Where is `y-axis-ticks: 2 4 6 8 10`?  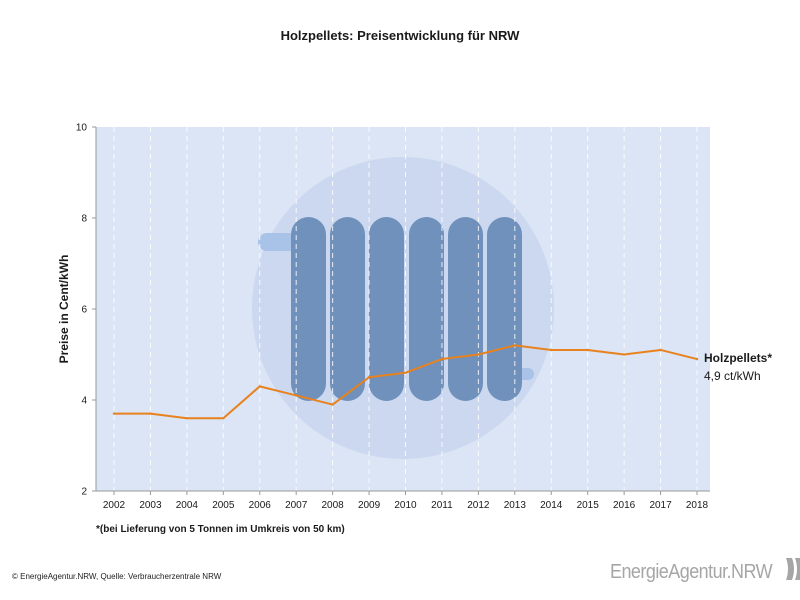
y-axis-ticks: 2 4 6 8 10 is located at coordinates (86, 310).